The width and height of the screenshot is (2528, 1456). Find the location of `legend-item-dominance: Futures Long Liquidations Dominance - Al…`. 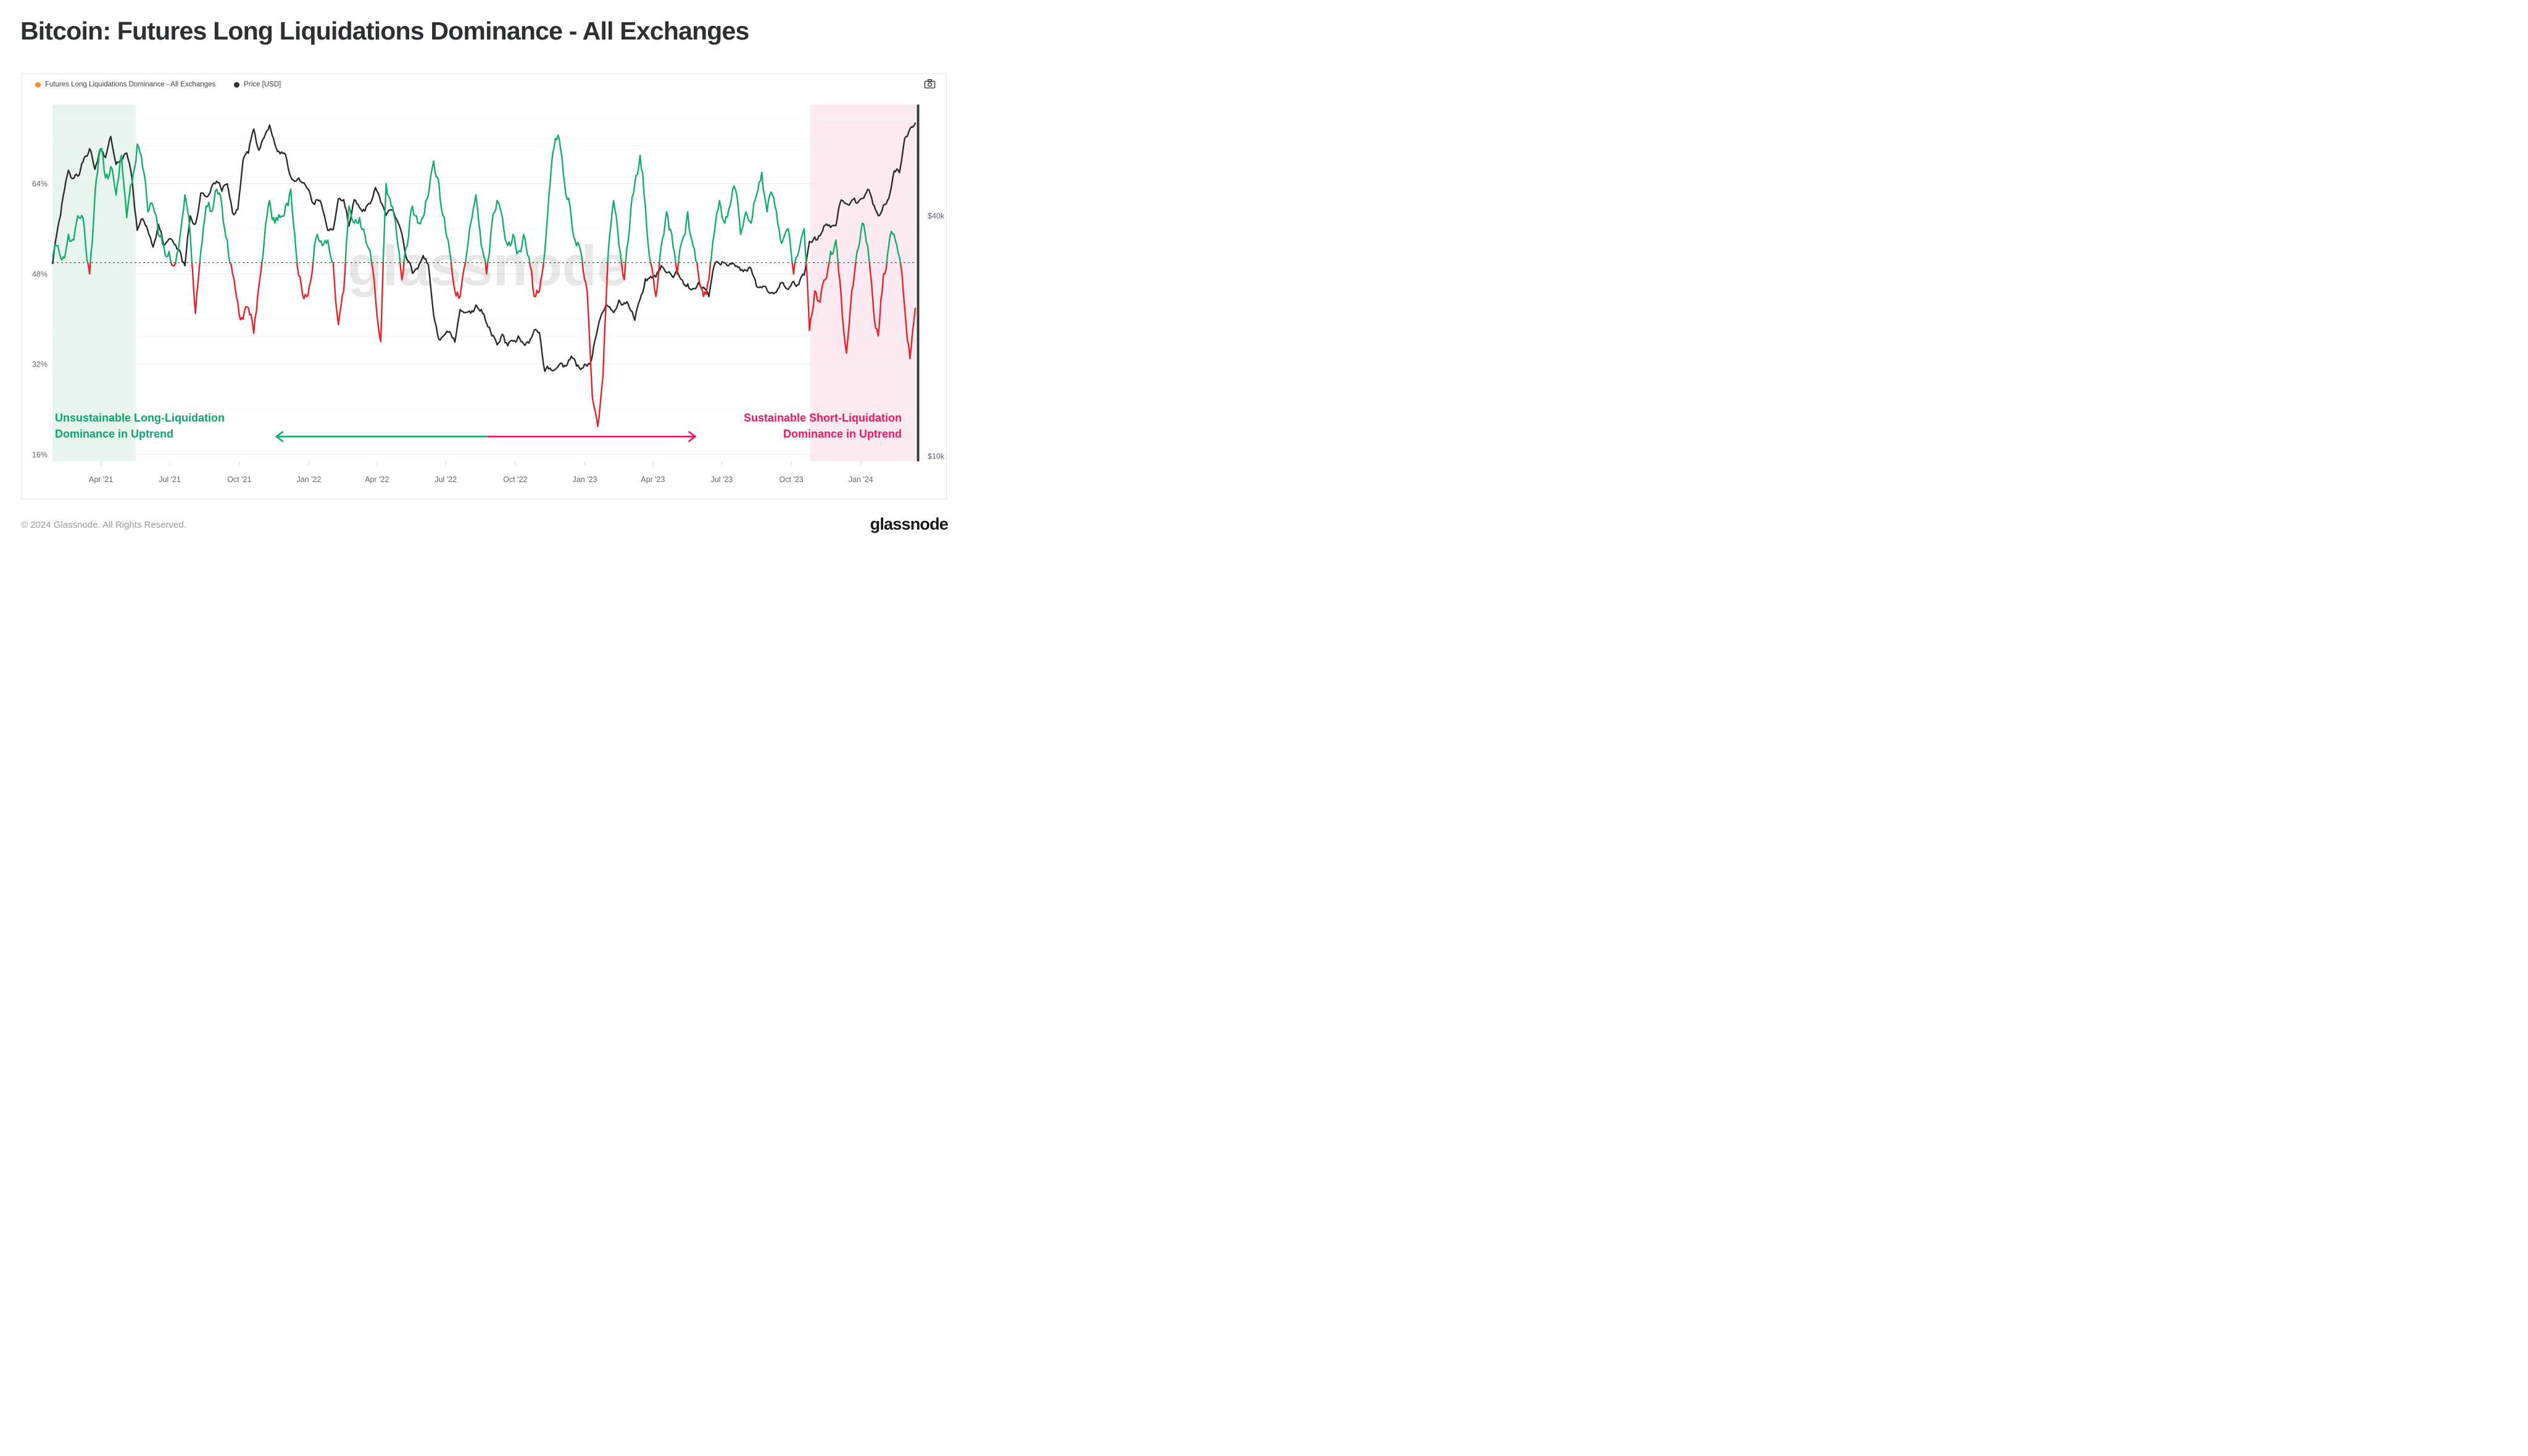

legend-item-dominance: Futures Long Liquidations Dominance - Al… is located at coordinates (125, 84).